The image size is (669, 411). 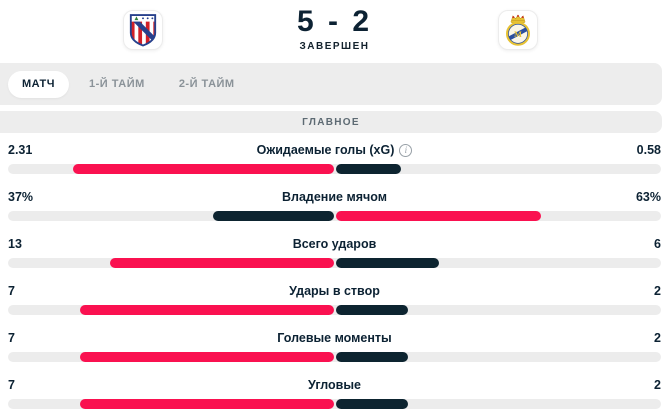 I want to click on stat-label-wrap: Всего ударов i, so click(x=334, y=244).